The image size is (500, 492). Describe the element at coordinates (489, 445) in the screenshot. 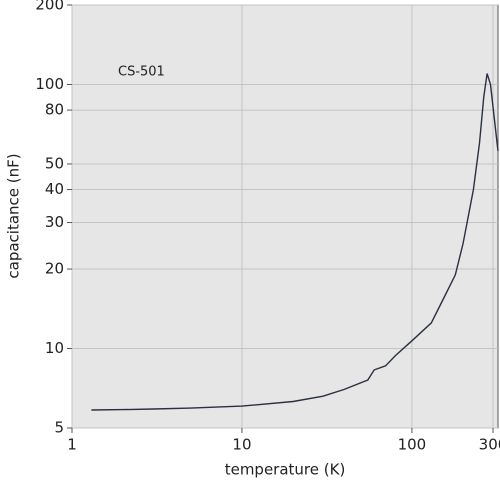

I see `x-tick-label: 300` at that location.